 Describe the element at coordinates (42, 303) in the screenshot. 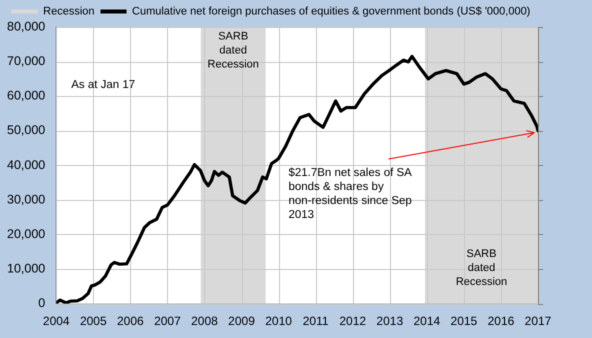

I see `y-tick-label: 0` at that location.